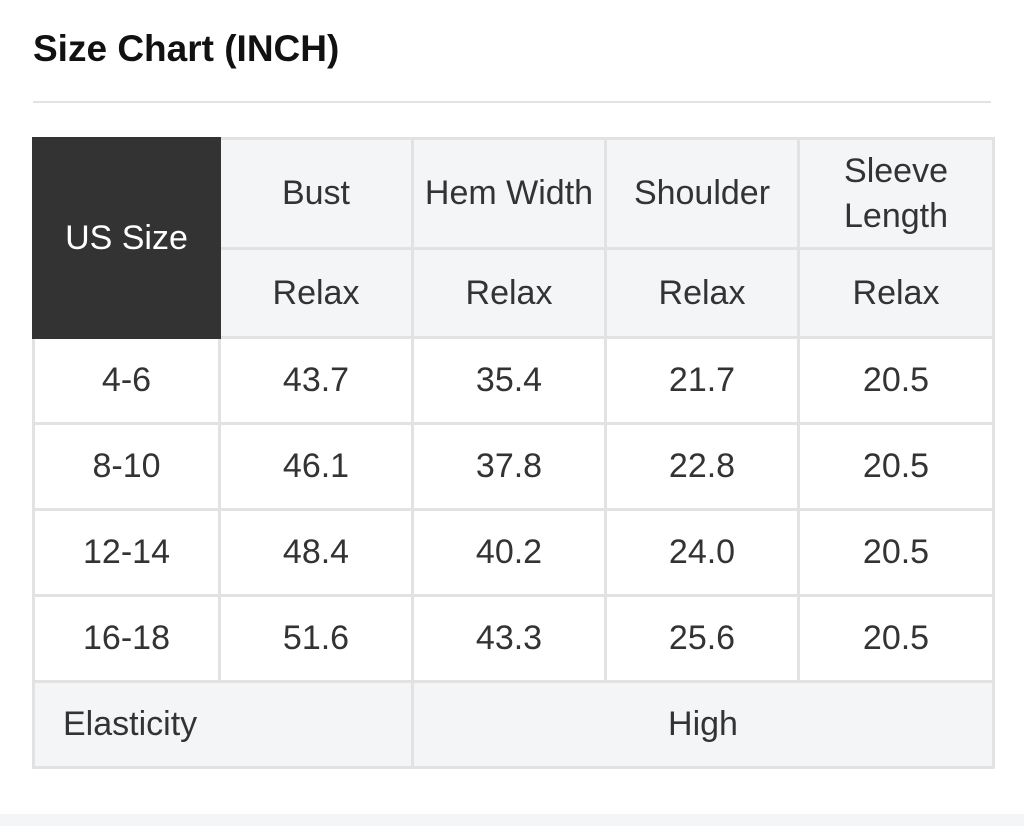  I want to click on value-cell: 40.2, so click(509, 552).